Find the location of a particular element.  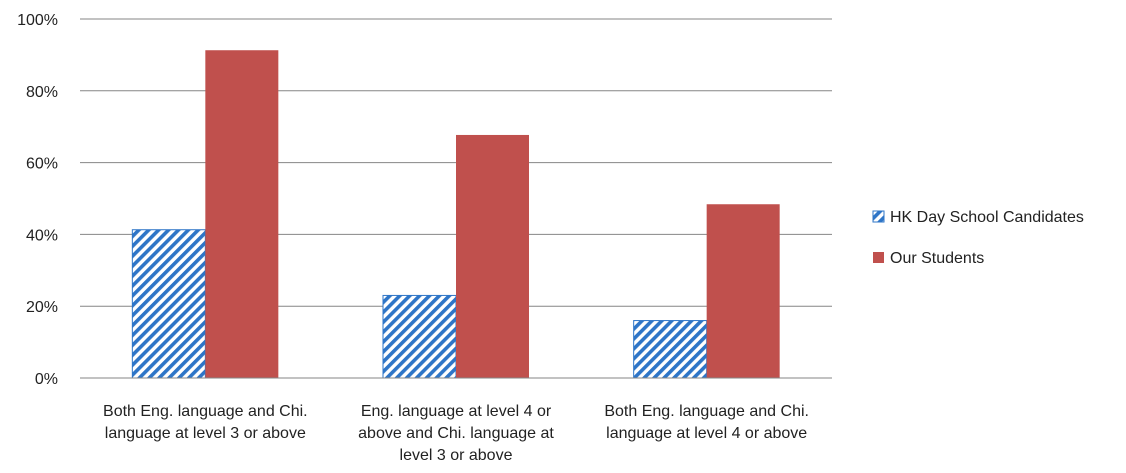

legend-label: Our Students is located at coordinates (937, 258).